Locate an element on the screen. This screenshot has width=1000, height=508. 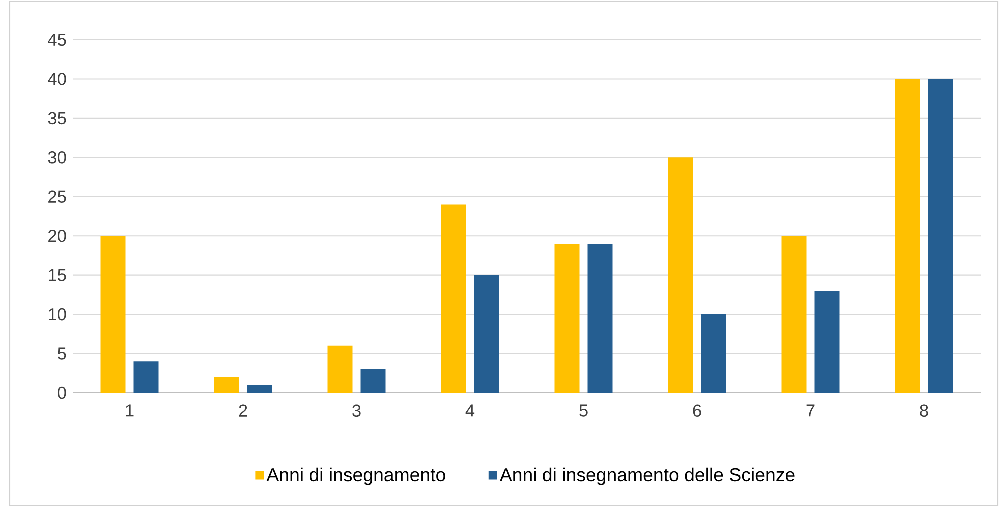
y-tick-label: 10 is located at coordinates (57, 314).